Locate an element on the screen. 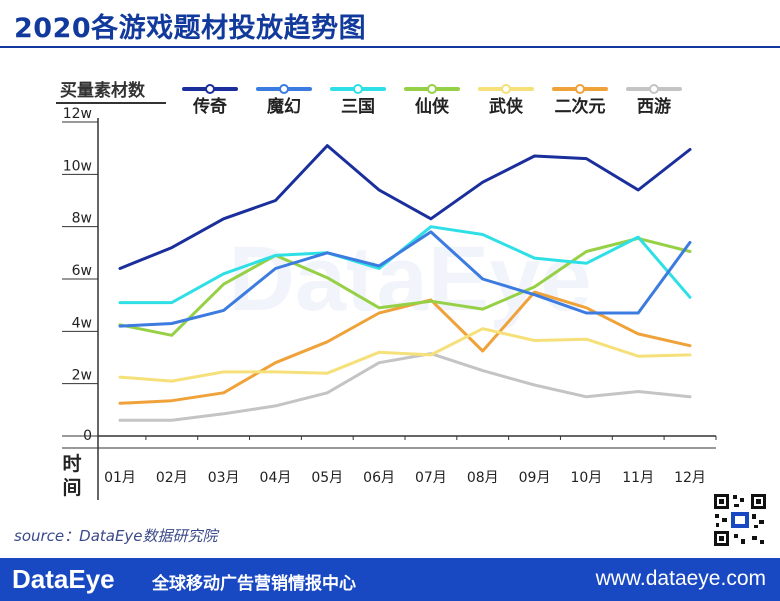  y-tick-label: 8w is located at coordinates (82, 219).